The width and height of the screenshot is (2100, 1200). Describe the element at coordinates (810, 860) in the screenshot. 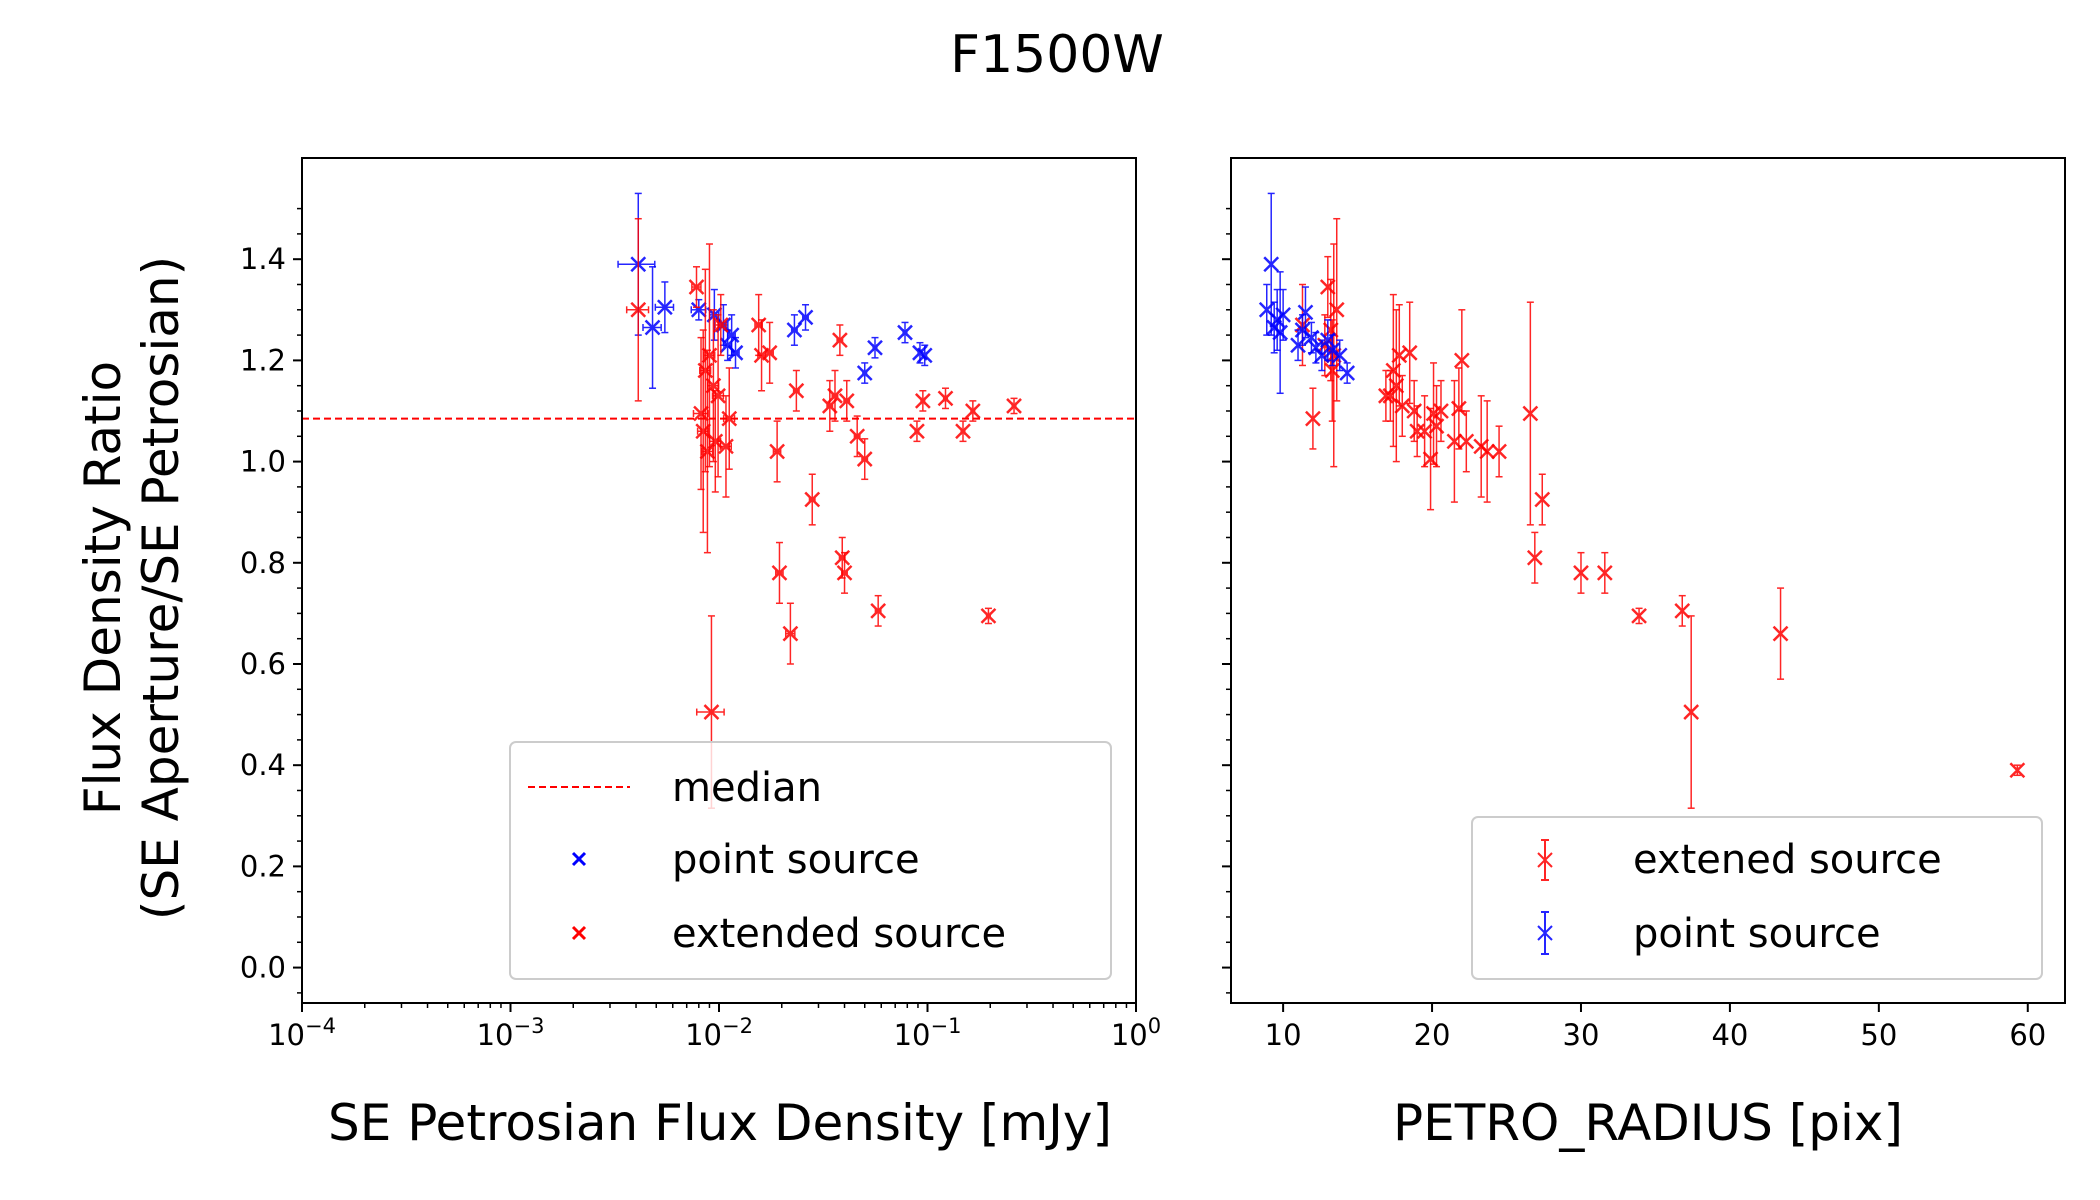

I see `left-legend-box` at that location.